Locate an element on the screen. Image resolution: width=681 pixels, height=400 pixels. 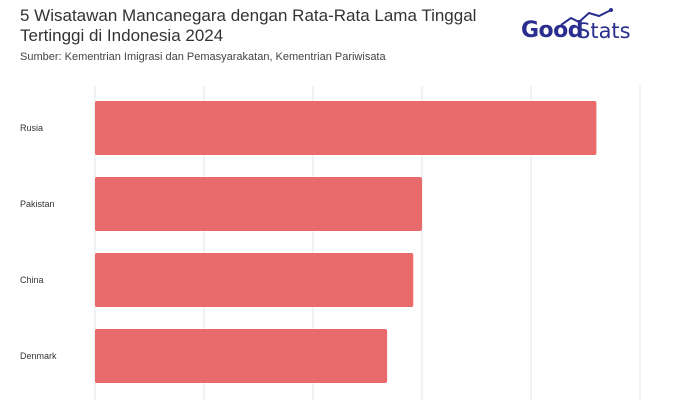
category-label-pakistan: Pakistan is located at coordinates (37, 204).